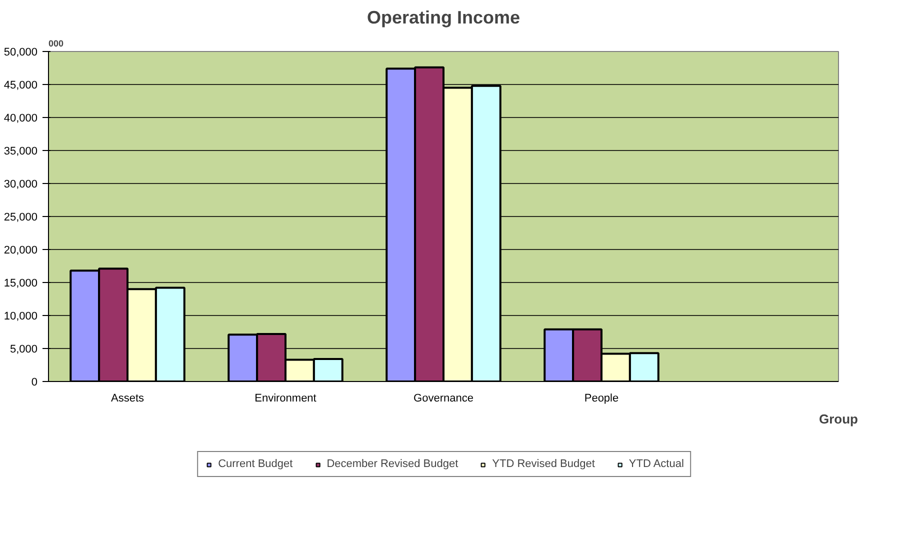 This screenshot has width=924, height=552. I want to click on legend-label: YTD Actual, so click(656, 464).